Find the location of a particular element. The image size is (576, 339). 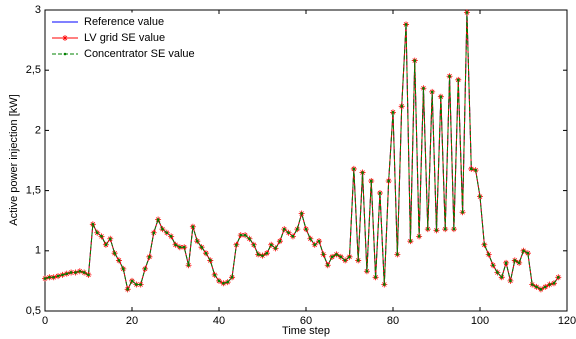

legend-label: LV grid SE value is located at coordinates (124, 38).